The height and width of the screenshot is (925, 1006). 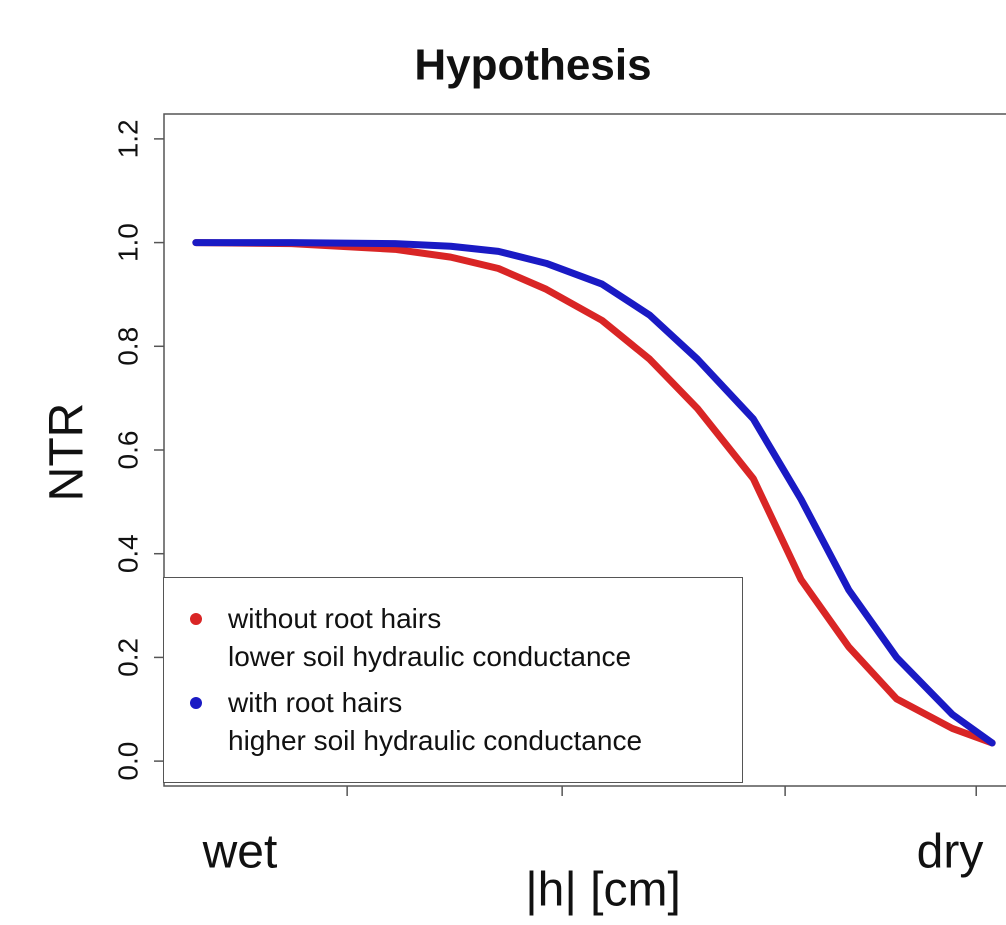 What do you see at coordinates (127, 138) in the screenshot?
I see `y-tick-label: 1.2` at bounding box center [127, 138].